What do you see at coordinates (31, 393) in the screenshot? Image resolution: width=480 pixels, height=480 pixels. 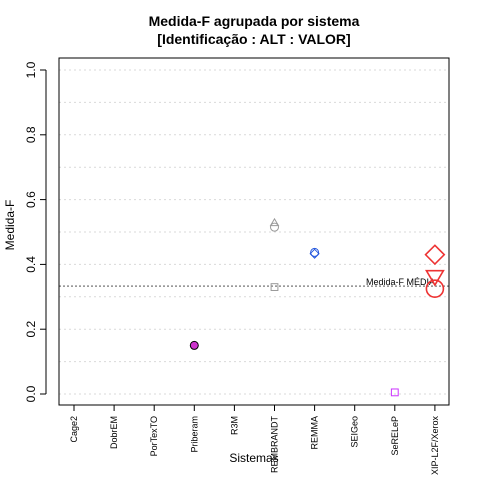 I see `y-tick-label: 0.0` at bounding box center [31, 393].